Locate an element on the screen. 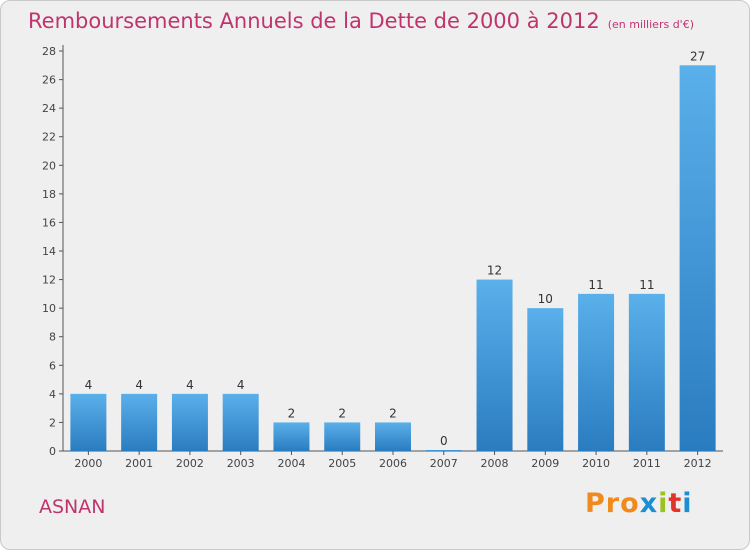 The image size is (750, 550). bar-2009 is located at coordinates (545, 379).